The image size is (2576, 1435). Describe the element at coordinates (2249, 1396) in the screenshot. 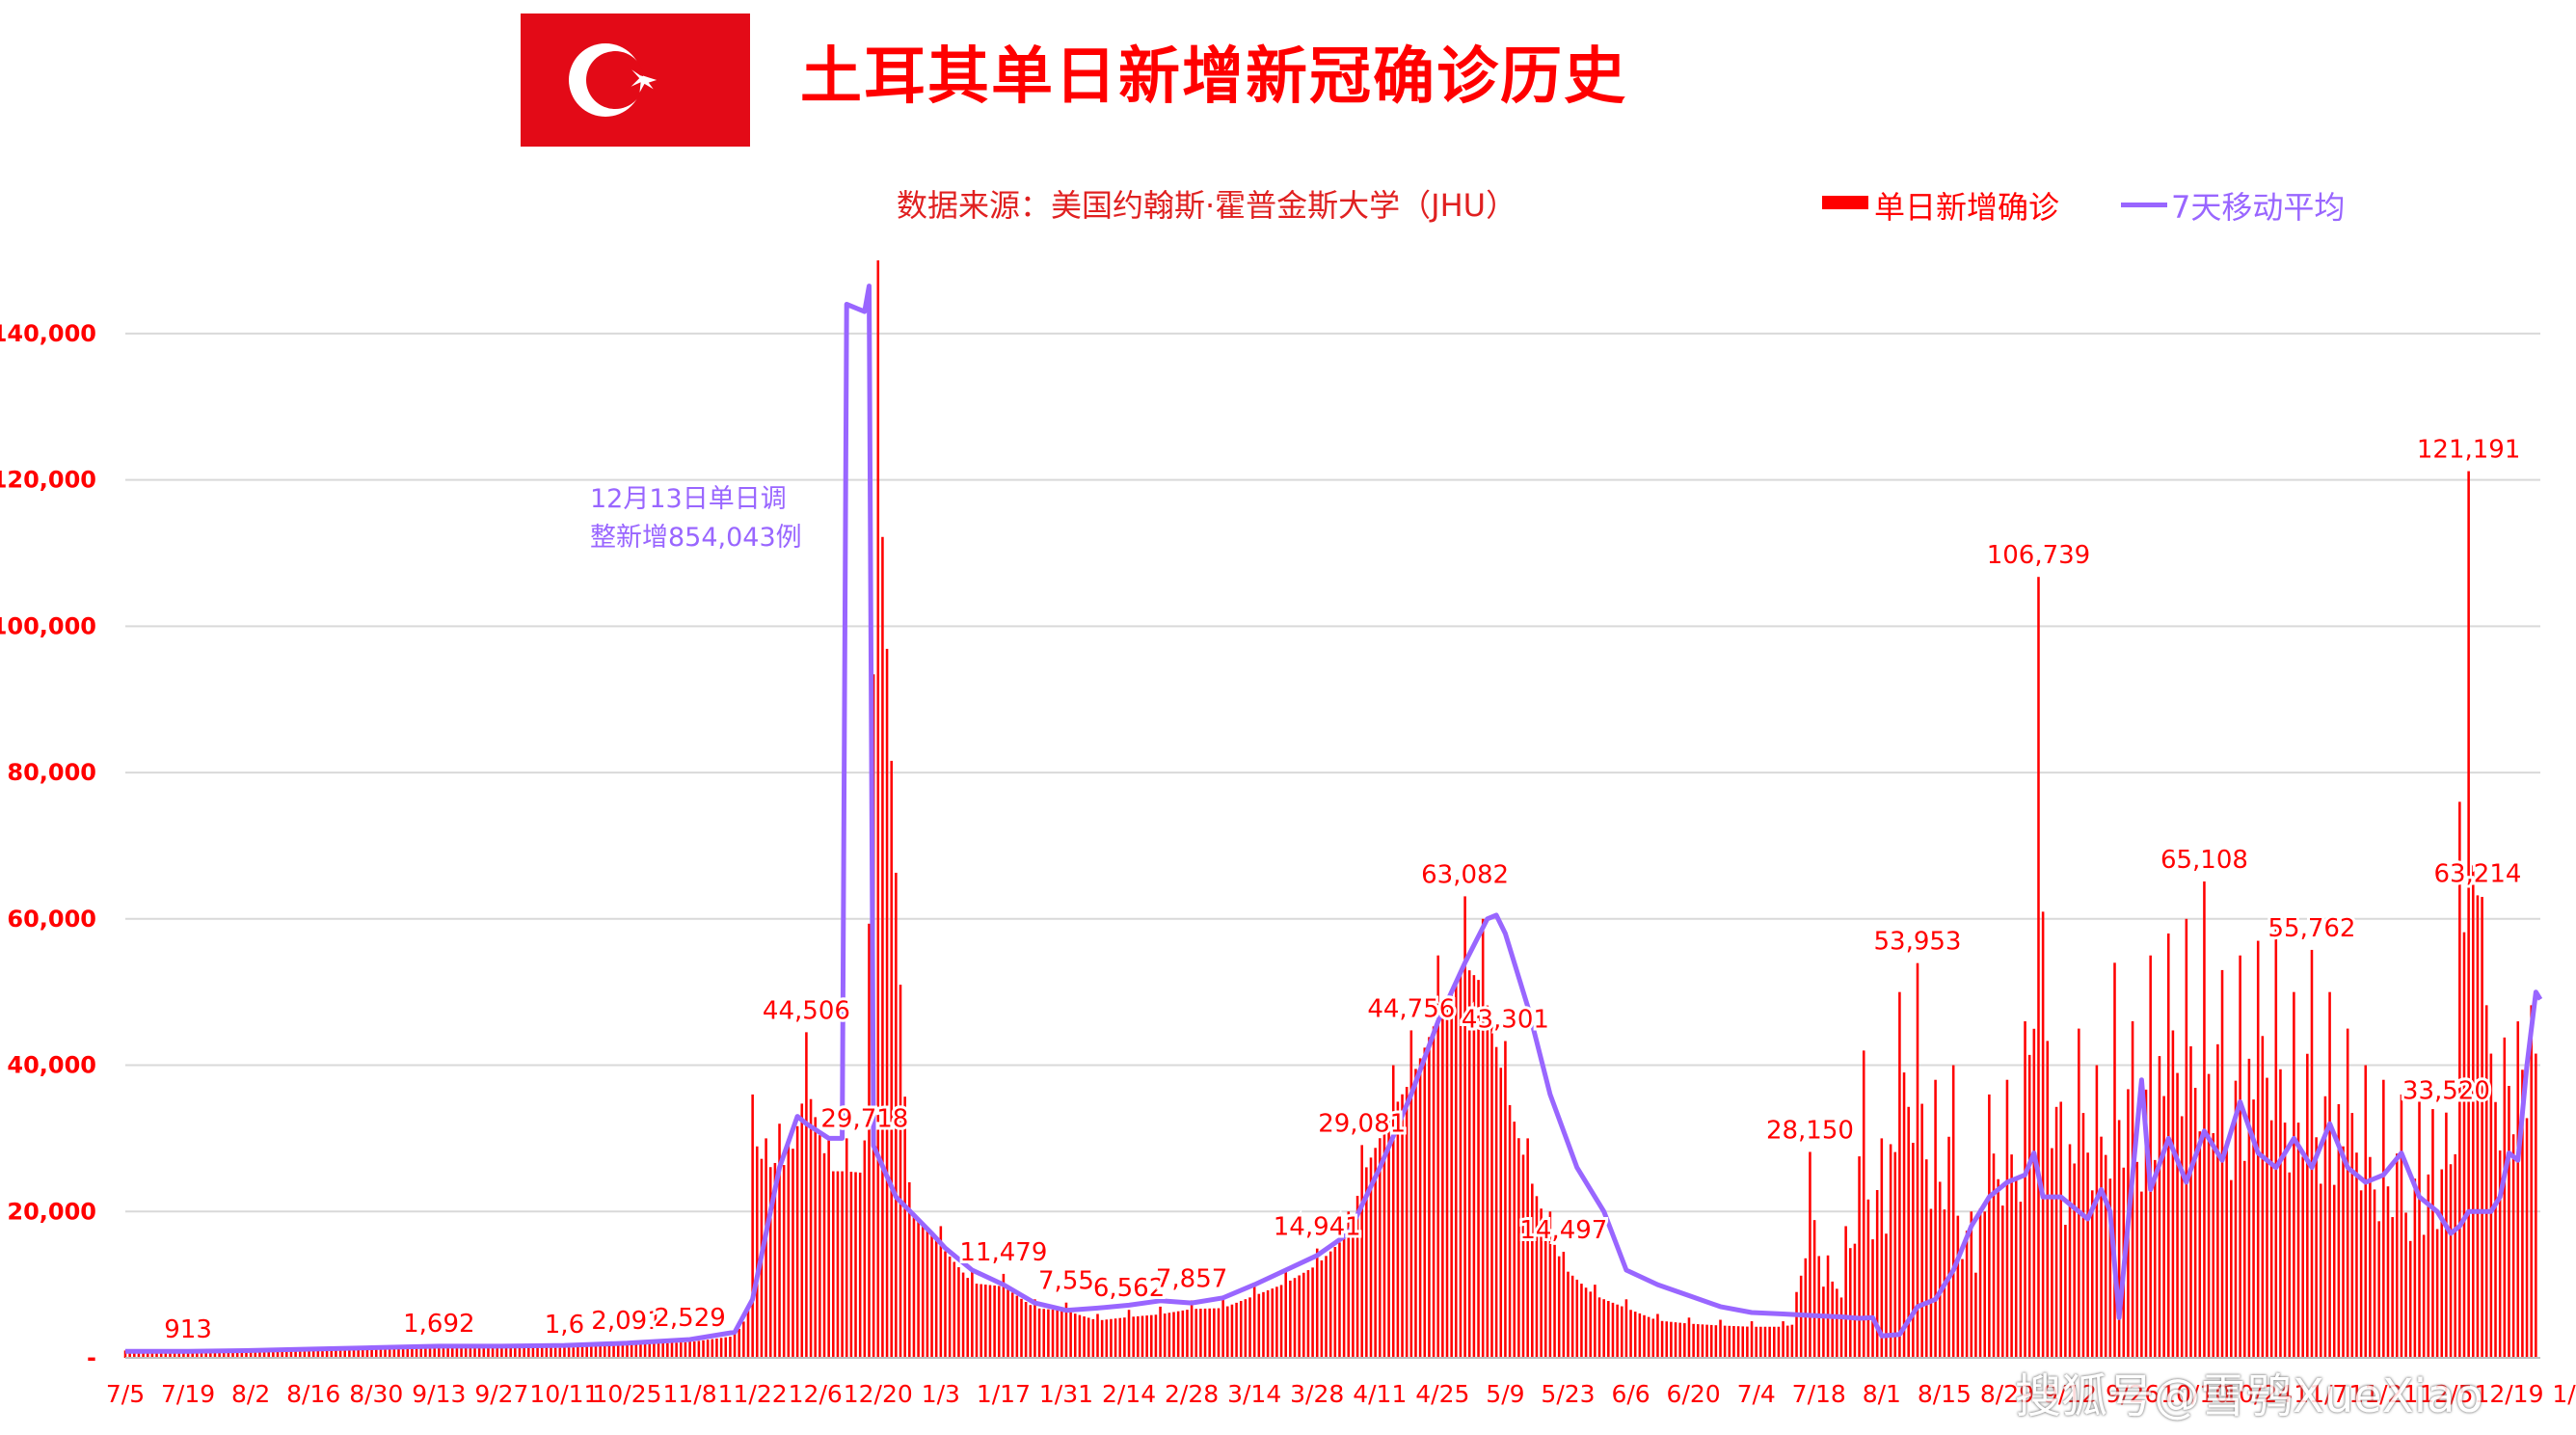

I see `watermark: 搜狐号@雪鸮XueXiao` at that location.